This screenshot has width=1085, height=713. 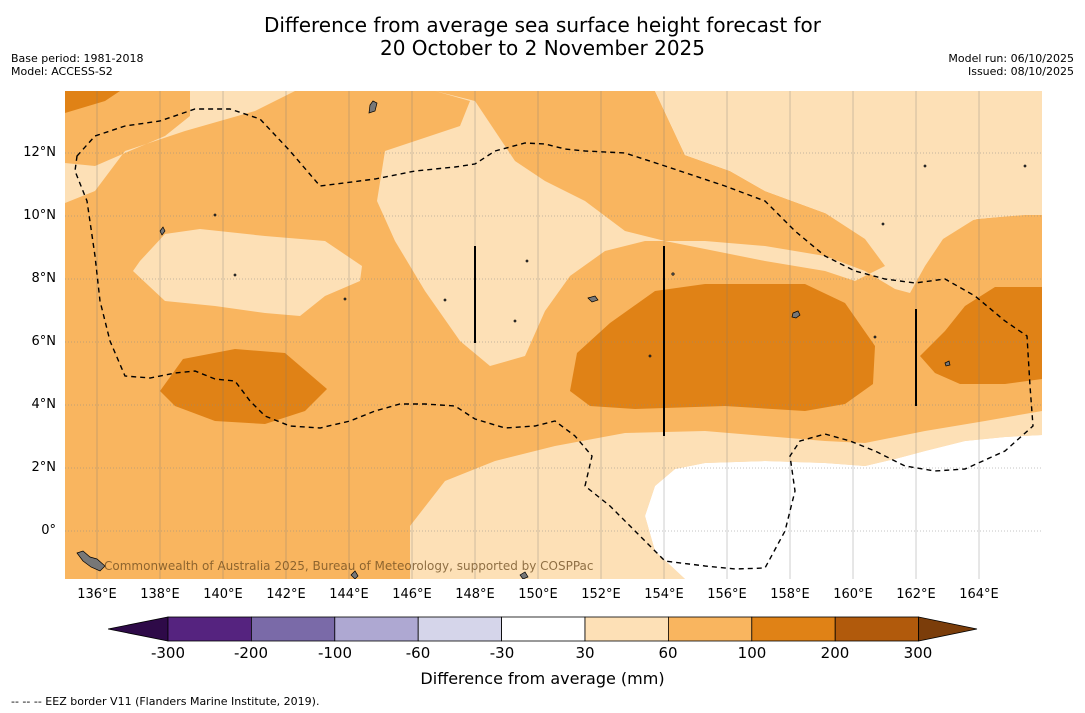 What do you see at coordinates (664, 594) in the screenshot?
I see `lon-label-154e: 154°E` at bounding box center [664, 594].